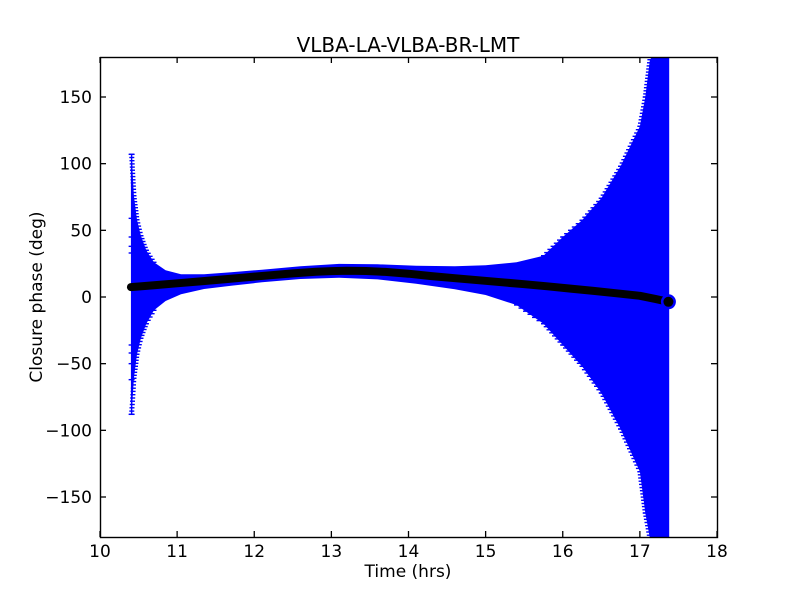 The image size is (800, 600). I want to click on y-tick-label: 50, so click(81, 231).